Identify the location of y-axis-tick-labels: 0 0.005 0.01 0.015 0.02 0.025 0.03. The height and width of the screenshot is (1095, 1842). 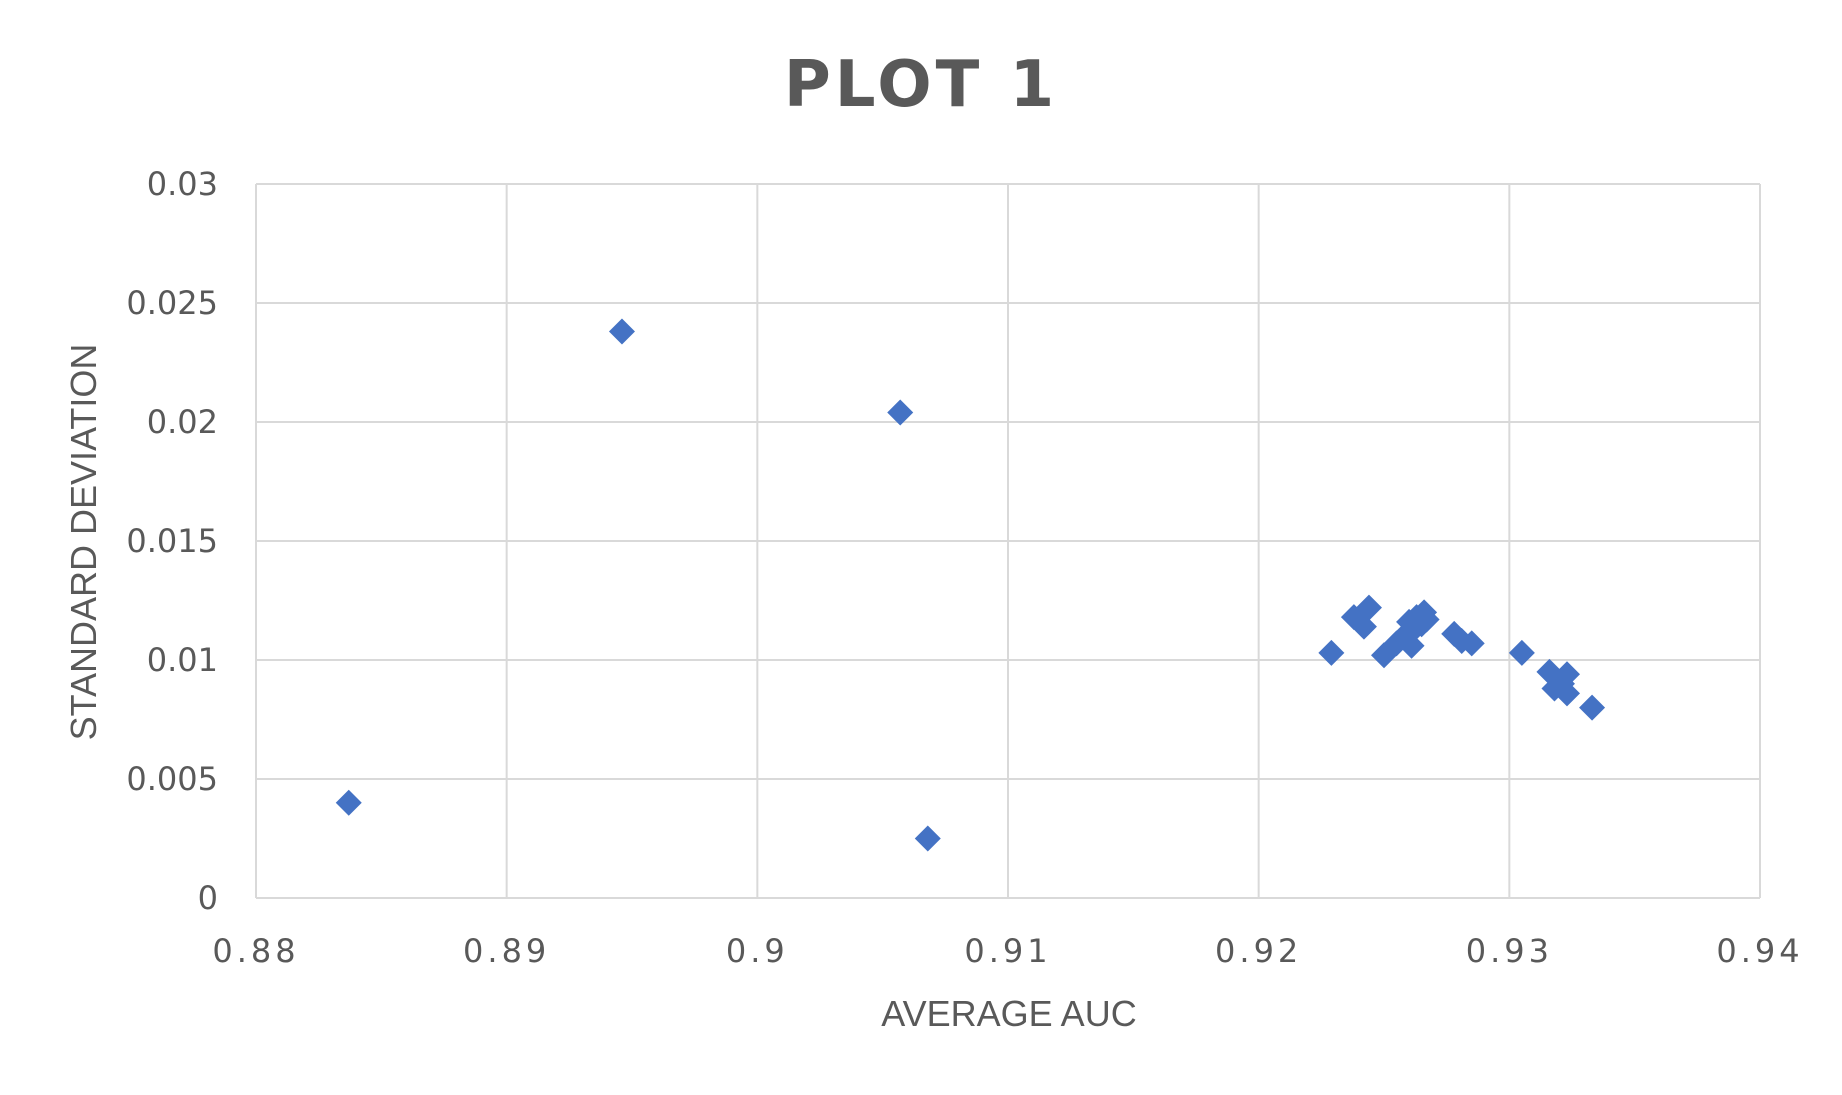
(172, 541).